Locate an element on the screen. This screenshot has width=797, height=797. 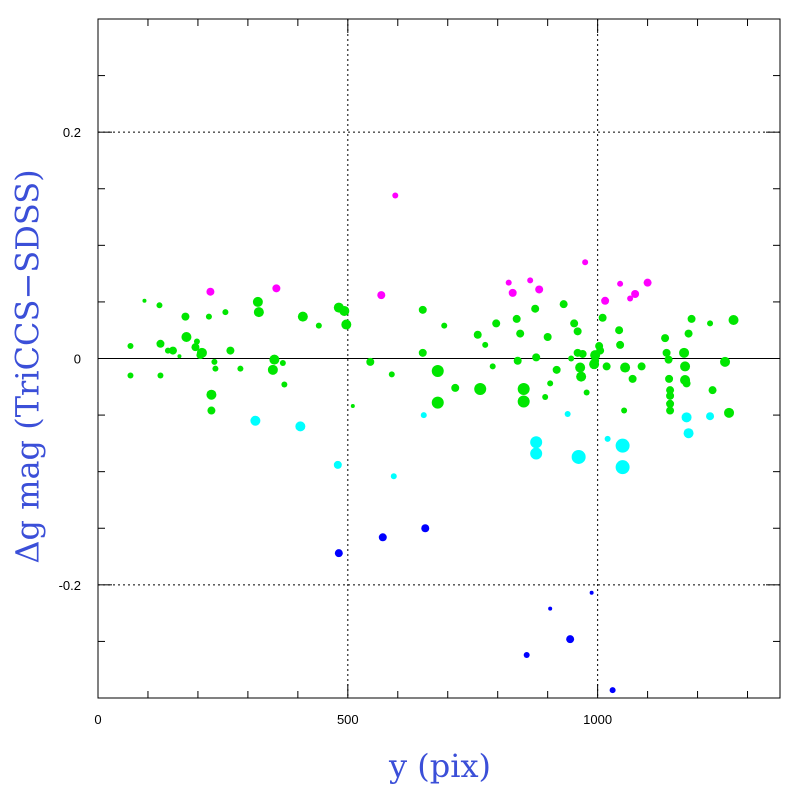
x-tick-label: 1000 is located at coordinates (597, 719).